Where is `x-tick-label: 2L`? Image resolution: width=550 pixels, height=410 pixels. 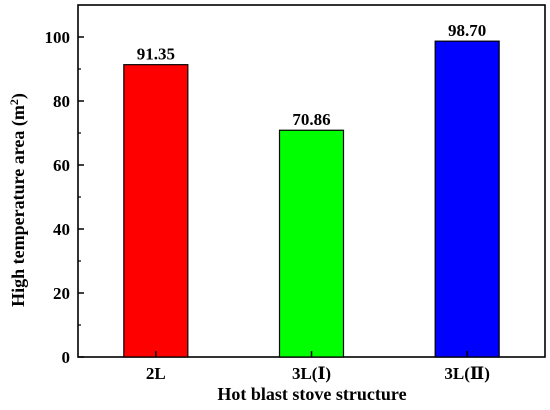 x-tick-label: 2L is located at coordinates (156, 373).